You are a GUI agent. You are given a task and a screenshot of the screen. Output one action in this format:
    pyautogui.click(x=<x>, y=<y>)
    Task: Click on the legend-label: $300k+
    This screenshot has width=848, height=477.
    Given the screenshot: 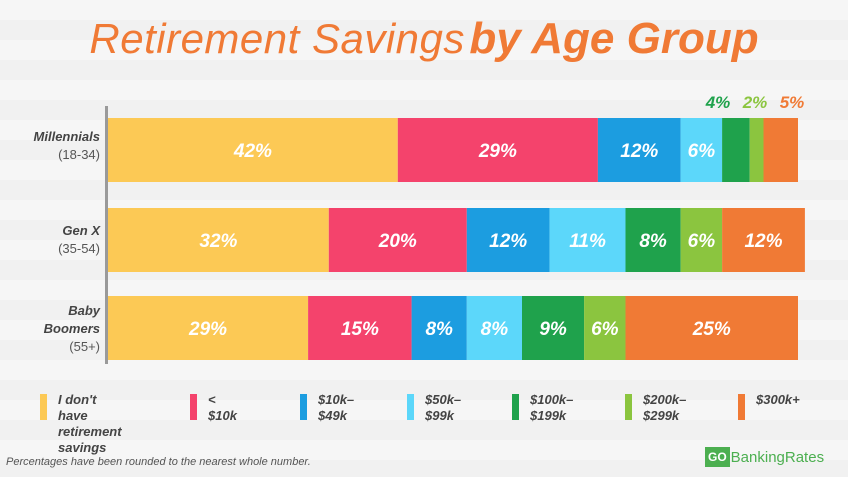 What is the action you would take?
    pyautogui.click(x=778, y=399)
    